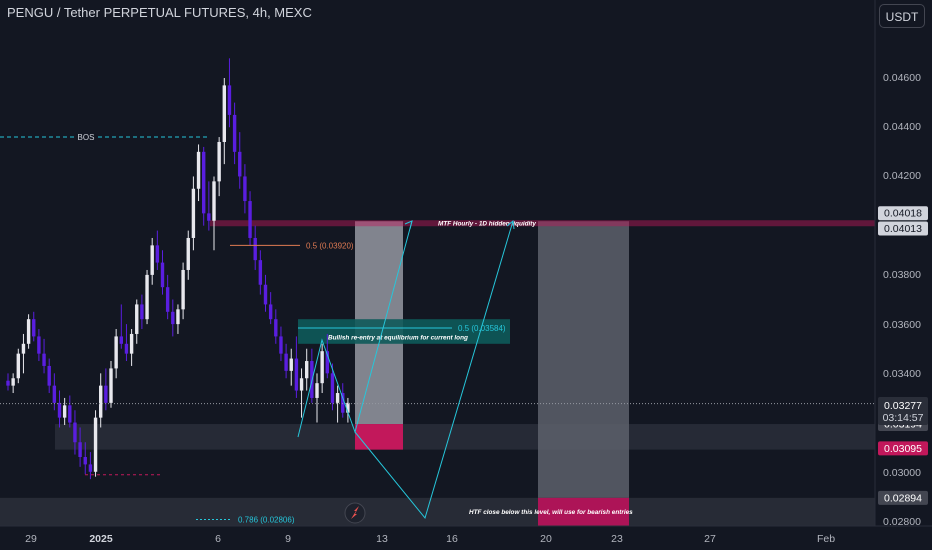 Image resolution: width=932 pixels, height=550 pixels. Describe the element at coordinates (903, 449) in the screenshot. I see `price-label: 0.03095` at that location.